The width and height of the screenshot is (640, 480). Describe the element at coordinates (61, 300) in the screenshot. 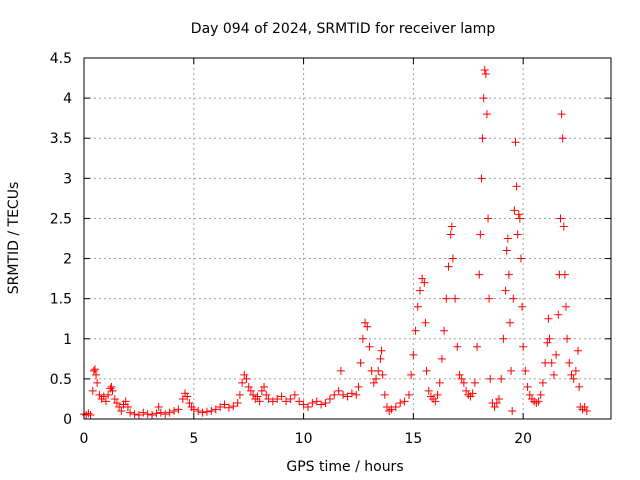

I see `y-tick-label: 1.5` at that location.